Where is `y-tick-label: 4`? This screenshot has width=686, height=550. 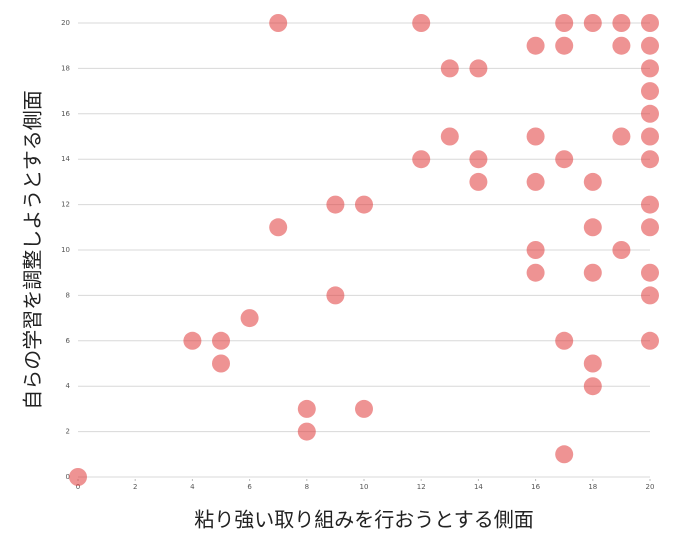
y-tick-label: 4 is located at coordinates (68, 386).